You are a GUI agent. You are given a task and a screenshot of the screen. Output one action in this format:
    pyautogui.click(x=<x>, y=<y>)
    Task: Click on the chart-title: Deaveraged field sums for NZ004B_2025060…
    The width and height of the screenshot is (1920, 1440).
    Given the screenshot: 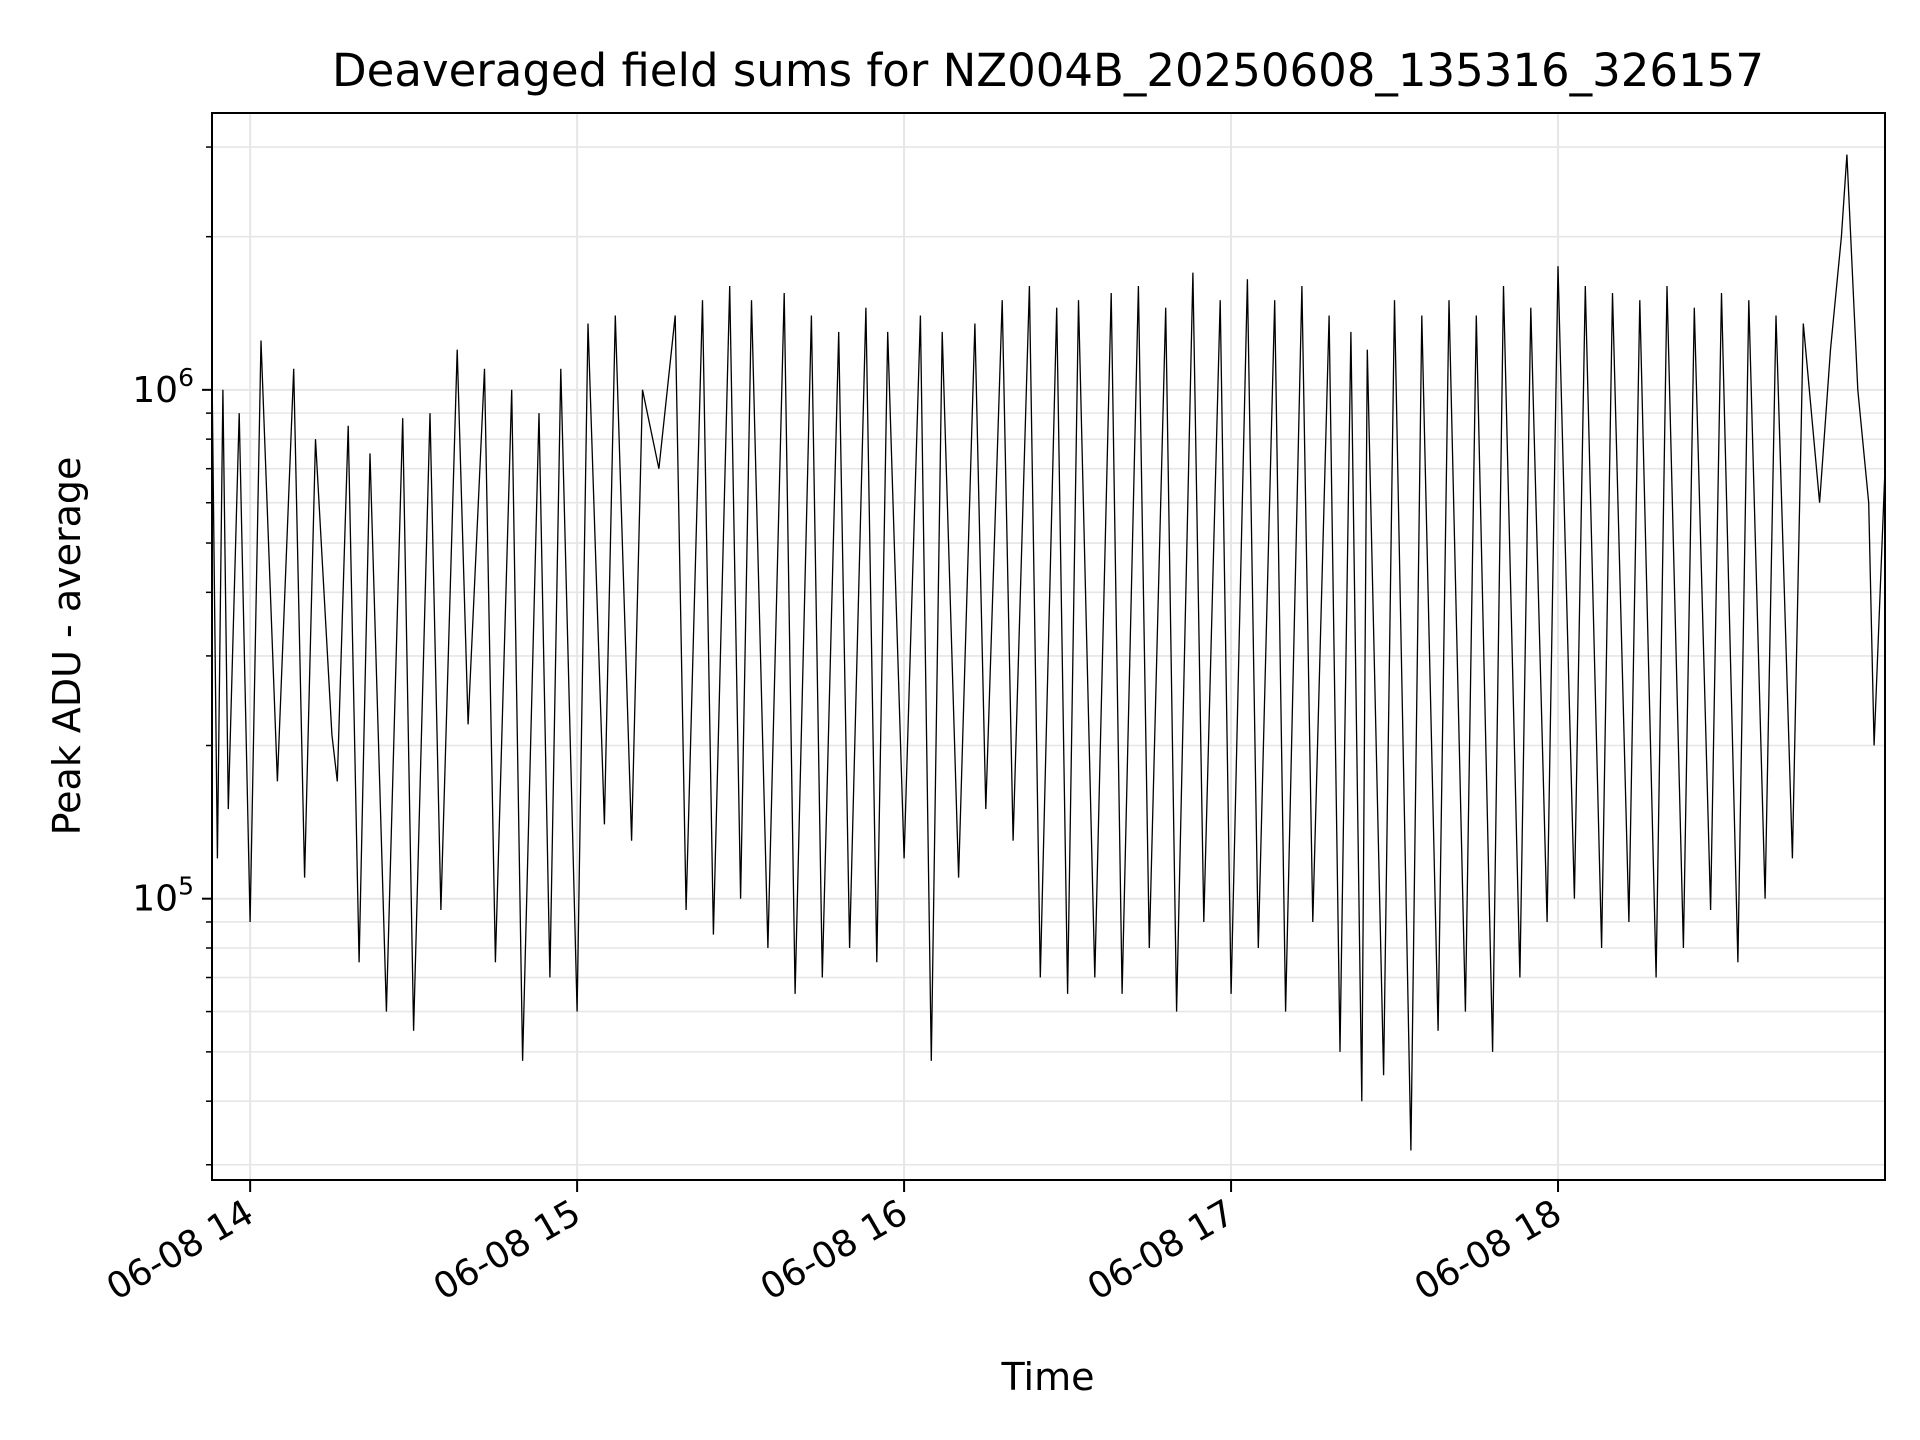 What is the action you would take?
    pyautogui.click(x=1048, y=70)
    